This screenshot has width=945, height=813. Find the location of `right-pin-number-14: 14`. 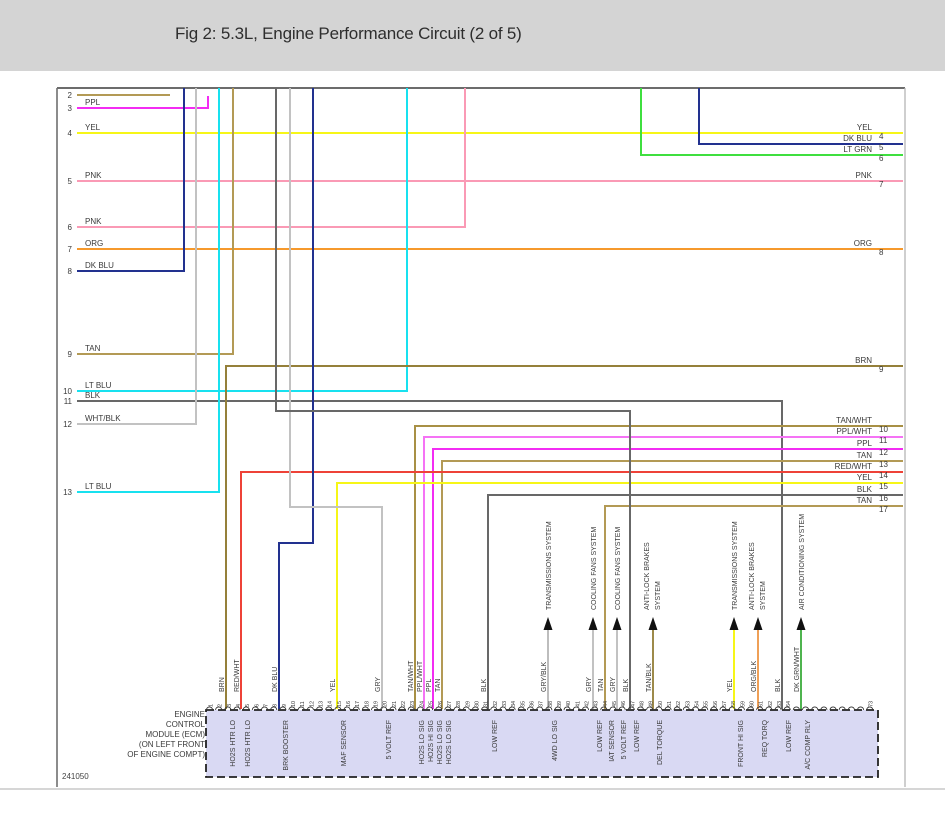

right-pin-number-14: 14 is located at coordinates (883, 475).